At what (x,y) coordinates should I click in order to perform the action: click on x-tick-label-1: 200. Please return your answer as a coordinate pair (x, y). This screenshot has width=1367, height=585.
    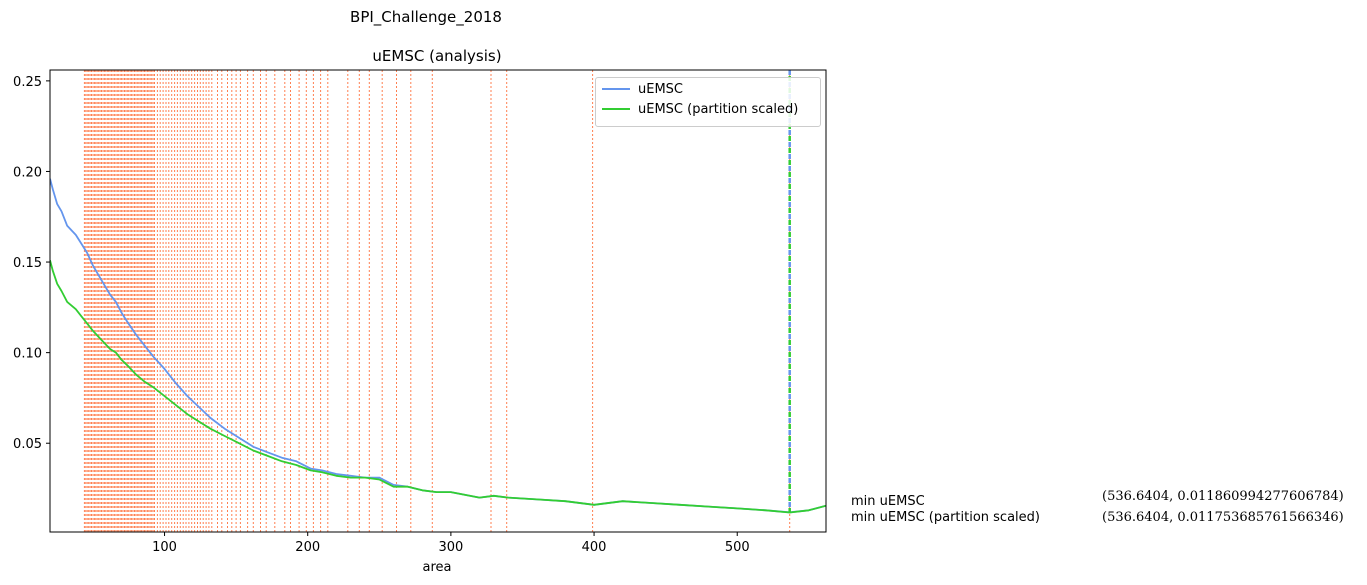
    Looking at the image, I should click on (307, 547).